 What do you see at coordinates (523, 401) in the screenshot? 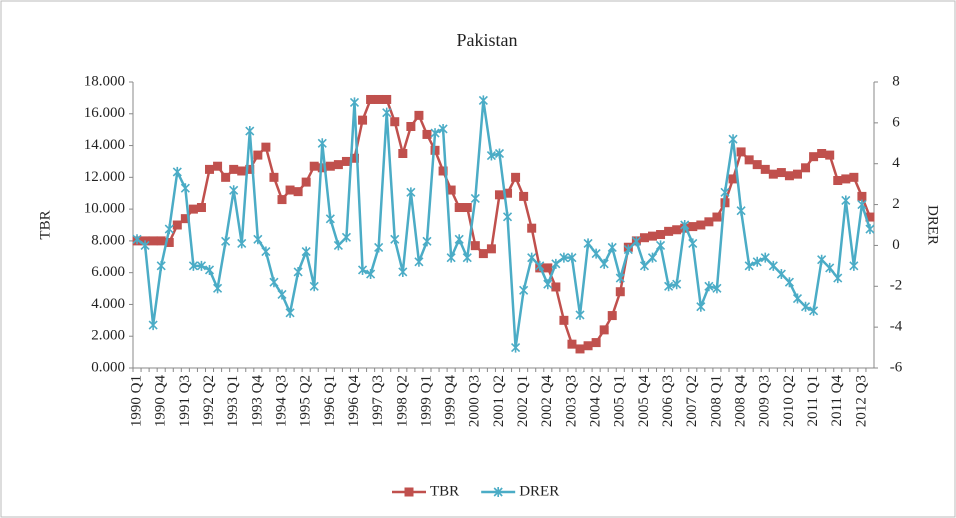
I see `x-tick-label: 2002 Q1` at bounding box center [523, 401].